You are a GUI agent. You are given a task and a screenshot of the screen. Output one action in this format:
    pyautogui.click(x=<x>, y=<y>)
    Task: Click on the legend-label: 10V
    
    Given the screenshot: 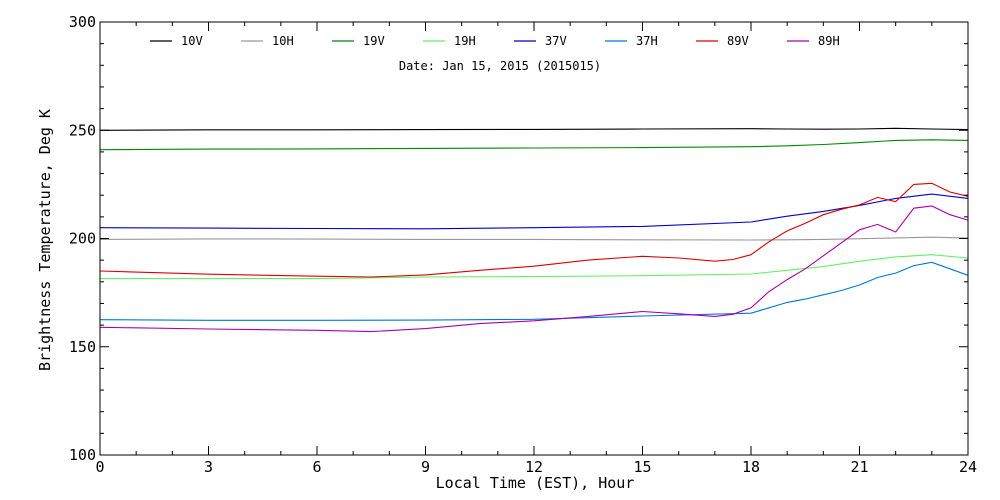 What is the action you would take?
    pyautogui.click(x=192, y=41)
    